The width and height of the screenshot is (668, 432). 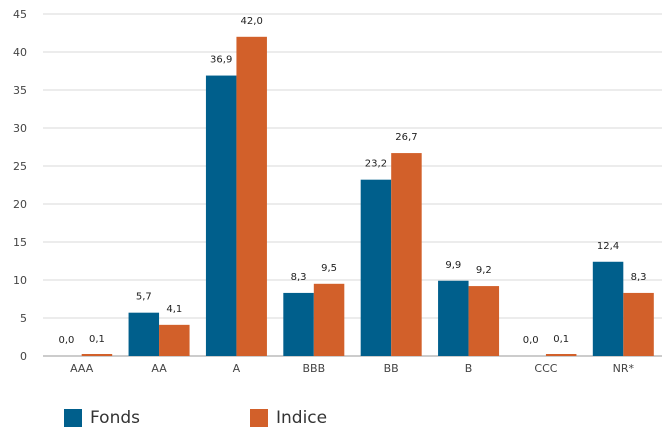 I want to click on y-tick-label: 40, so click(x=20, y=52).